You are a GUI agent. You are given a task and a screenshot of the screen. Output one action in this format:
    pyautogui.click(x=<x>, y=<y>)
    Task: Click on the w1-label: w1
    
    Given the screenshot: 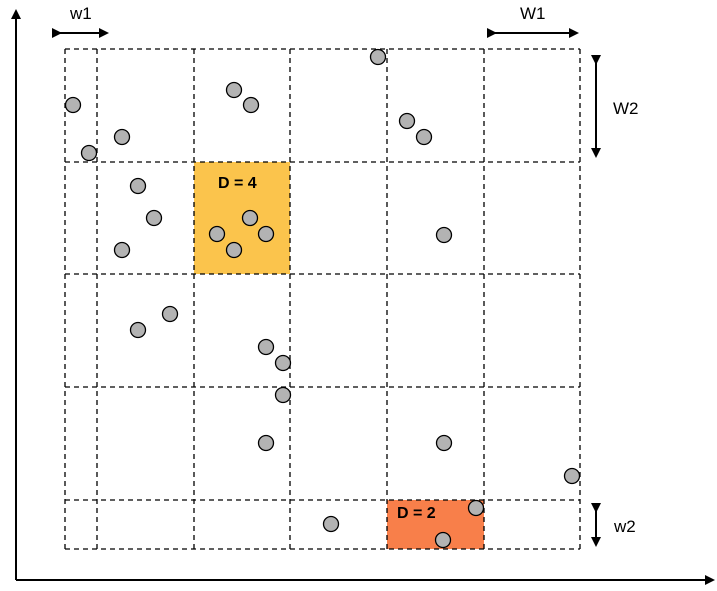 What is the action you would take?
    pyautogui.click(x=81, y=13)
    